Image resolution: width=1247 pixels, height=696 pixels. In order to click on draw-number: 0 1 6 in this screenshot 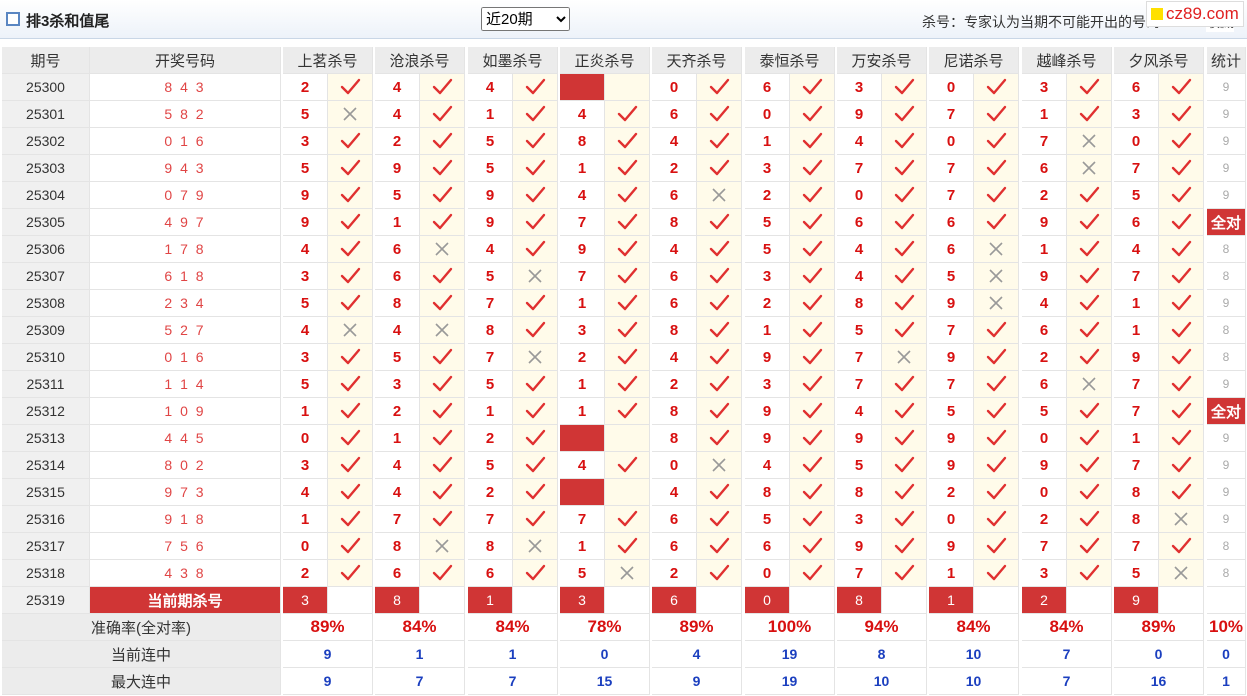, I will do `click(185, 357)`.